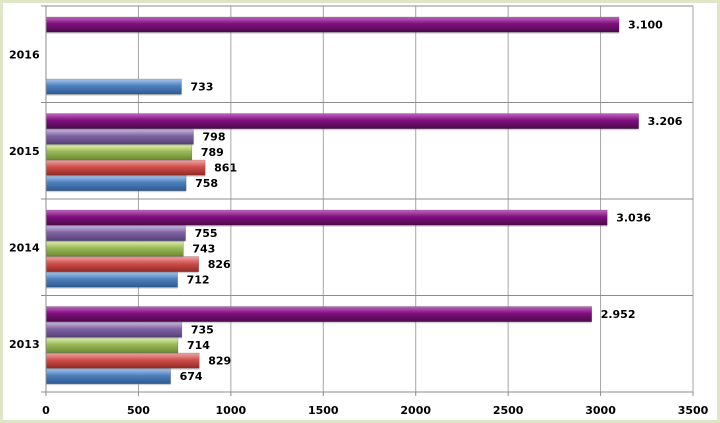  What do you see at coordinates (600, 410) in the screenshot?
I see `x-tick-label-3000: 3000` at bounding box center [600, 410].